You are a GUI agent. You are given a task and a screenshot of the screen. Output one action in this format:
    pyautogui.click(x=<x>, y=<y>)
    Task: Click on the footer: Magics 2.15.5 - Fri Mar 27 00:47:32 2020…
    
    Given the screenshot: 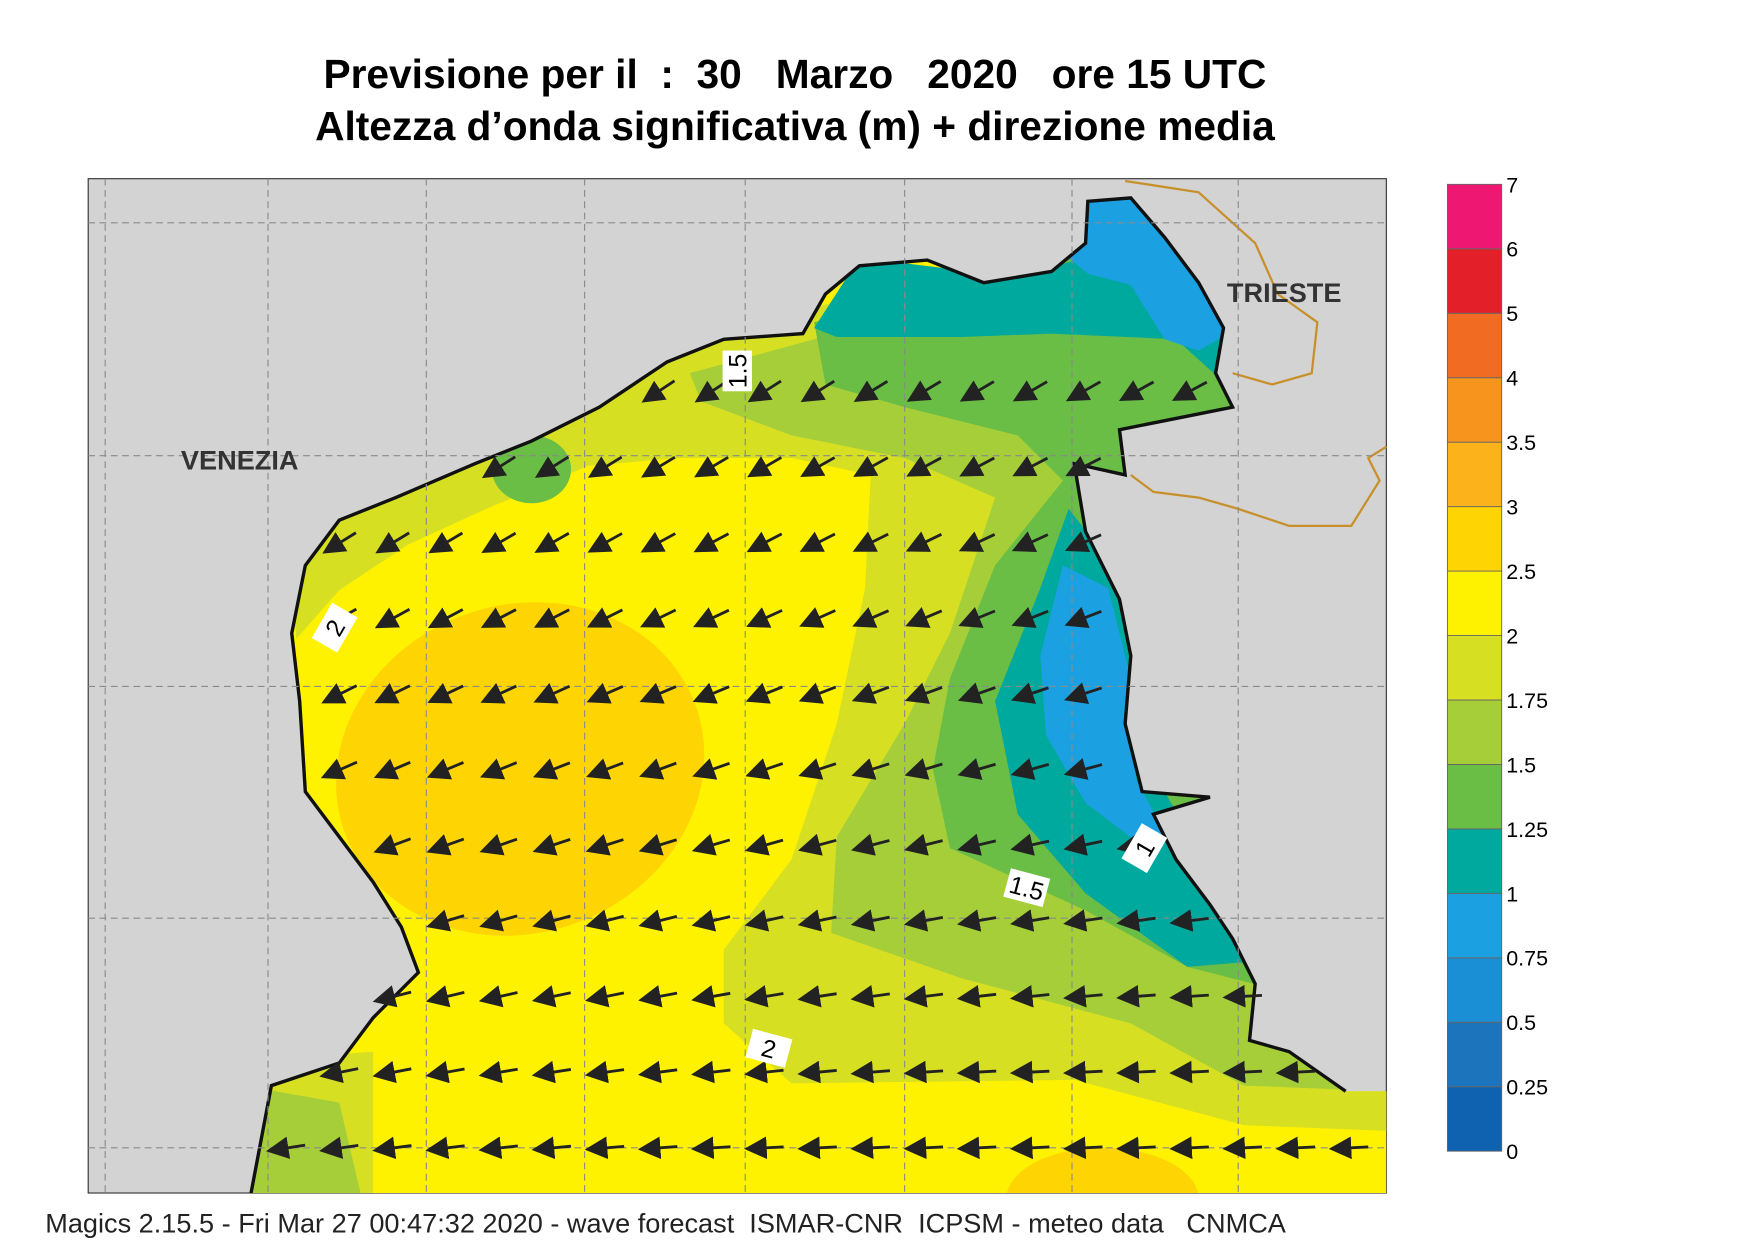 What is the action you would take?
    pyautogui.click(x=666, y=1223)
    